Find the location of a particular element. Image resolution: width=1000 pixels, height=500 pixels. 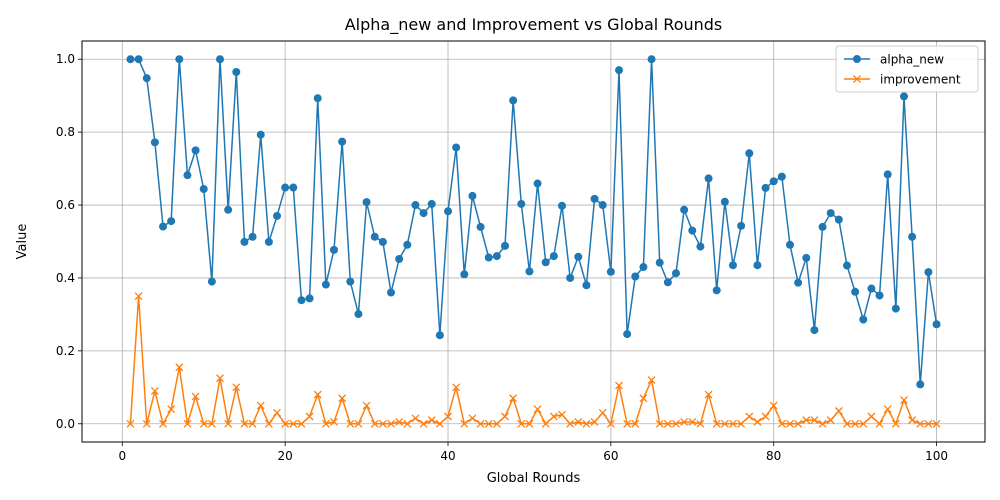

y-tick-label: 0.4 is located at coordinates (65, 278).